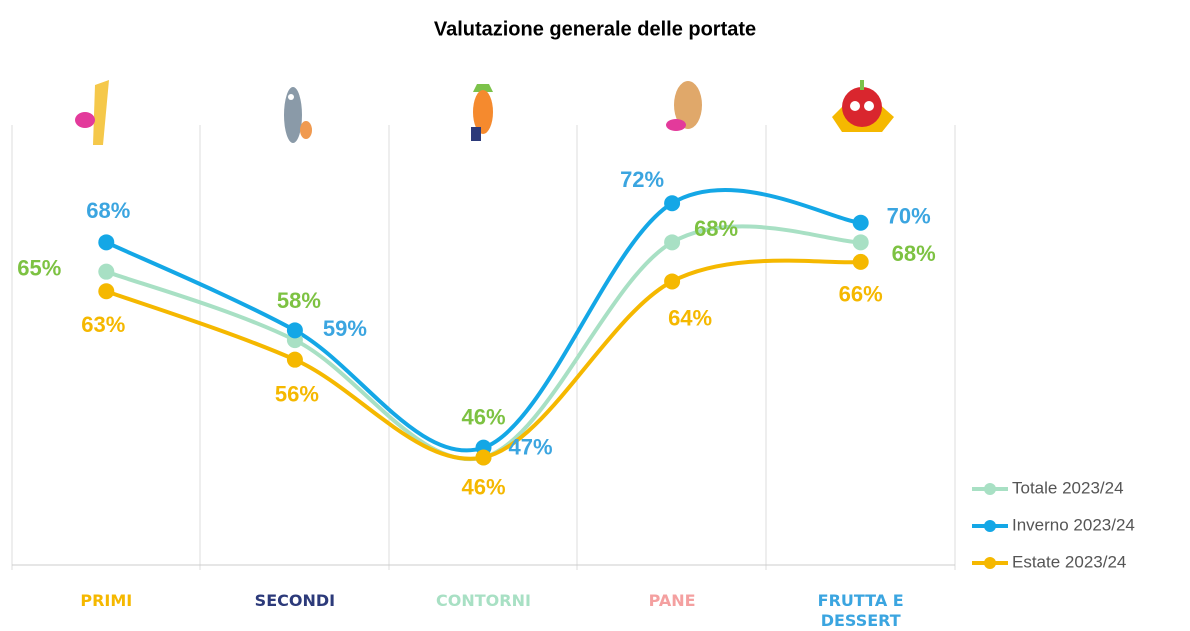 Image resolution: width=1190 pixels, height=631 pixels. I want to click on legend-label: Inverno 2023/24, so click(1073, 524).